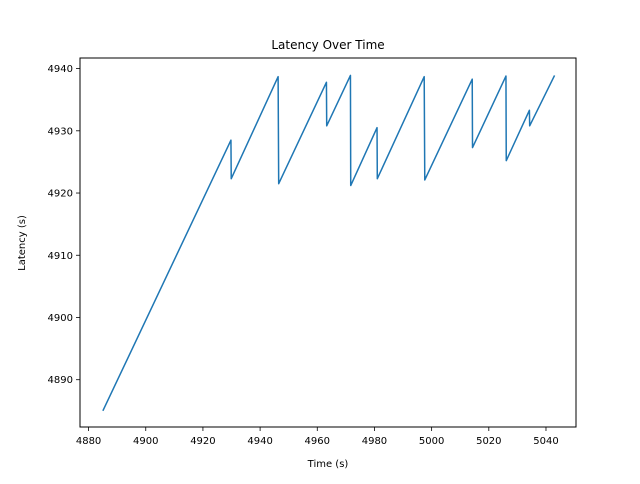  I want to click on y-tick-label: 4930, so click(60, 131).